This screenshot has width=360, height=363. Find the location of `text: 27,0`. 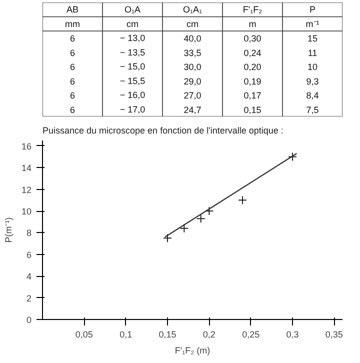

text: 27,0 is located at coordinates (193, 95).